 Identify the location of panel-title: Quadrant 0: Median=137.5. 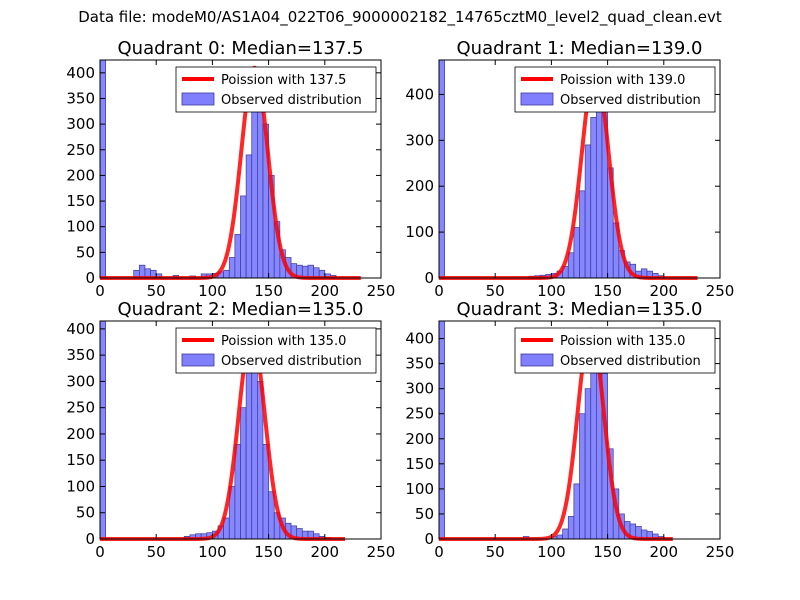
(241, 48).